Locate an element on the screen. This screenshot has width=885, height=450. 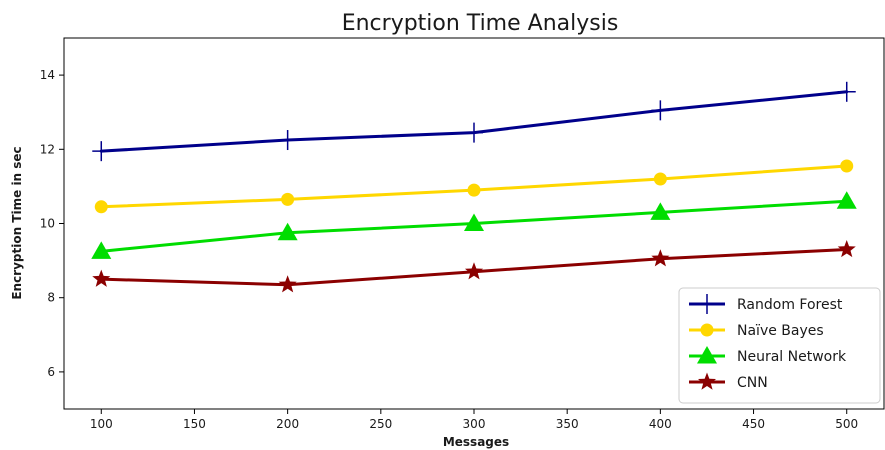
y-tick-label: 6 is located at coordinates (51, 372).